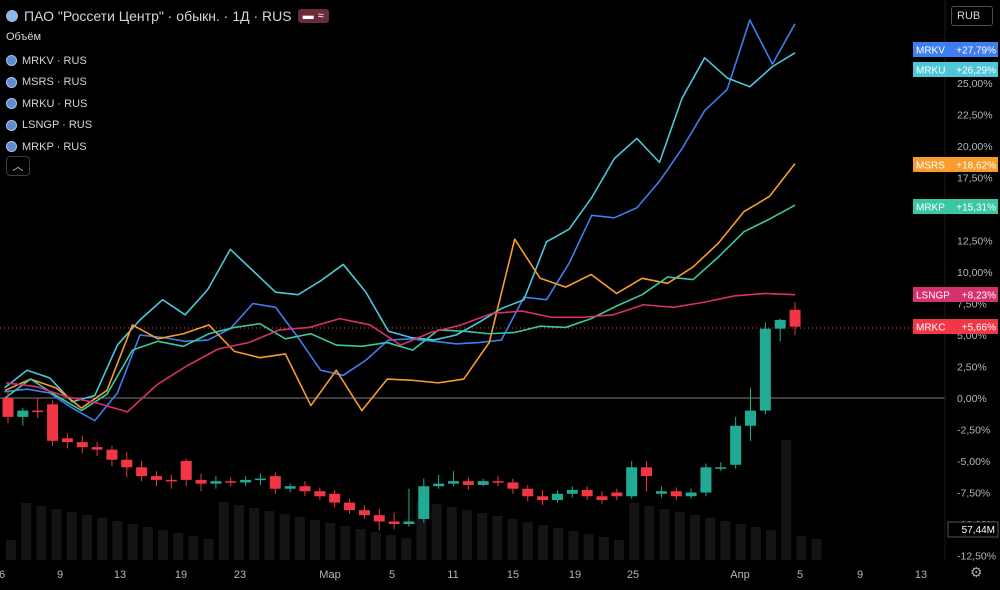 The height and width of the screenshot is (590, 1000). What do you see at coordinates (633, 575) in the screenshot?
I see `x-tick-label: 25` at bounding box center [633, 575].